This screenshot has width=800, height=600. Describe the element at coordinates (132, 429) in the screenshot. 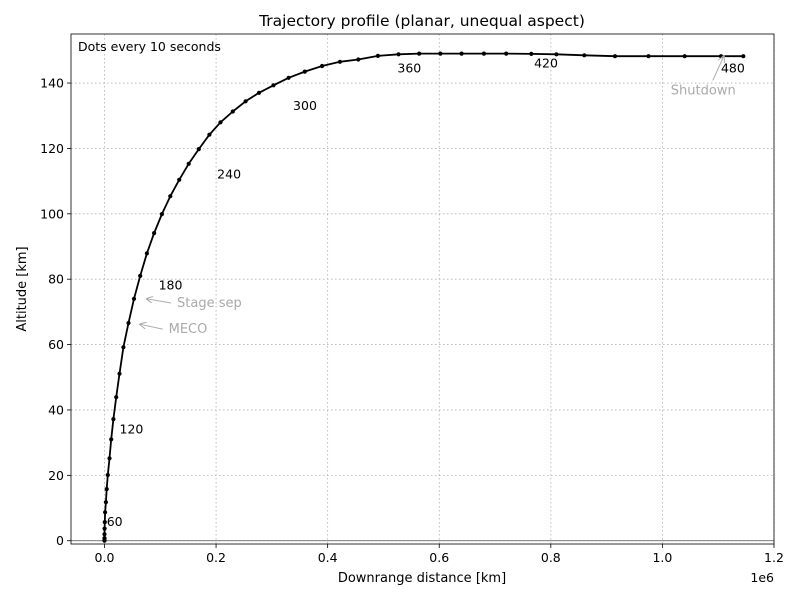

I see `time-label-120: 120` at that location.